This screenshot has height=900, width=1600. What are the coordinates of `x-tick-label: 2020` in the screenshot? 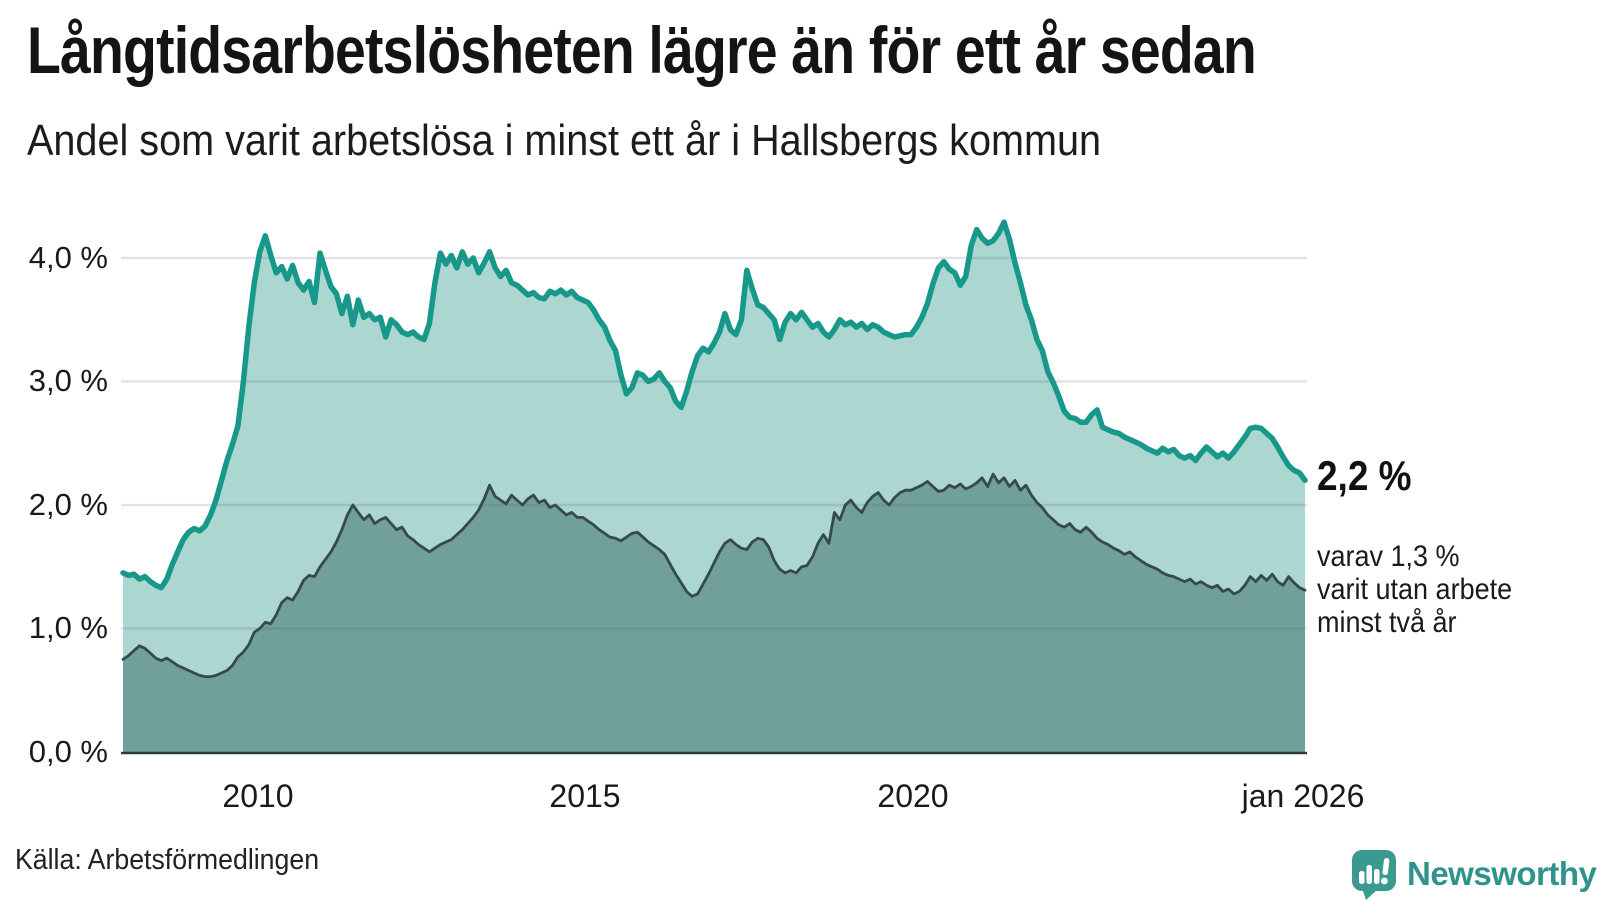 It's located at (913, 796).